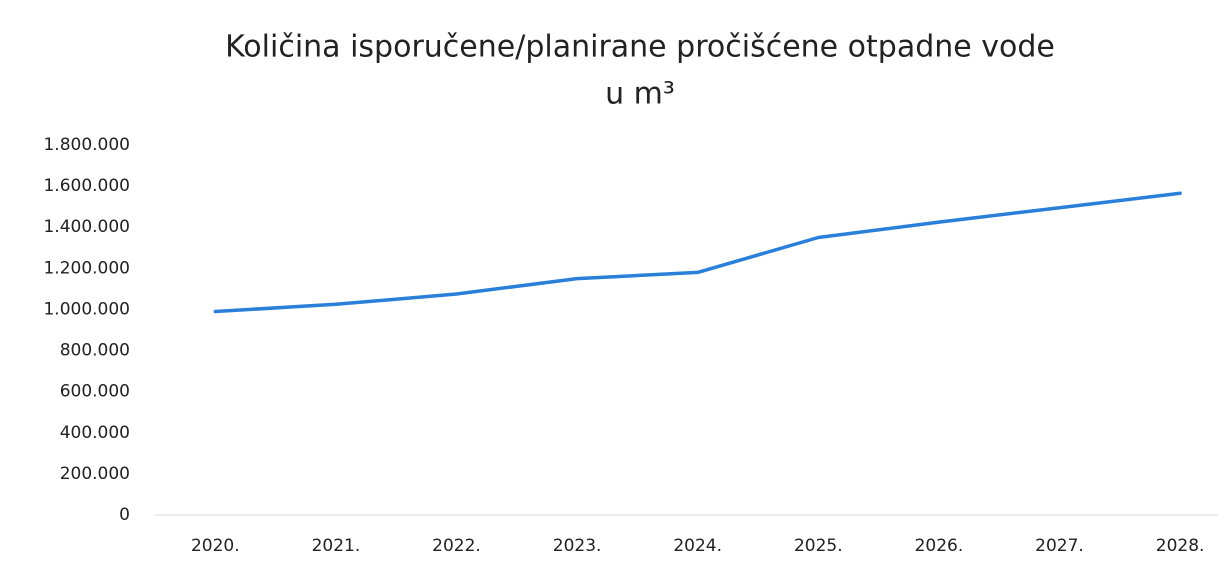  I want to click on chart-title: u m³, so click(640, 94).